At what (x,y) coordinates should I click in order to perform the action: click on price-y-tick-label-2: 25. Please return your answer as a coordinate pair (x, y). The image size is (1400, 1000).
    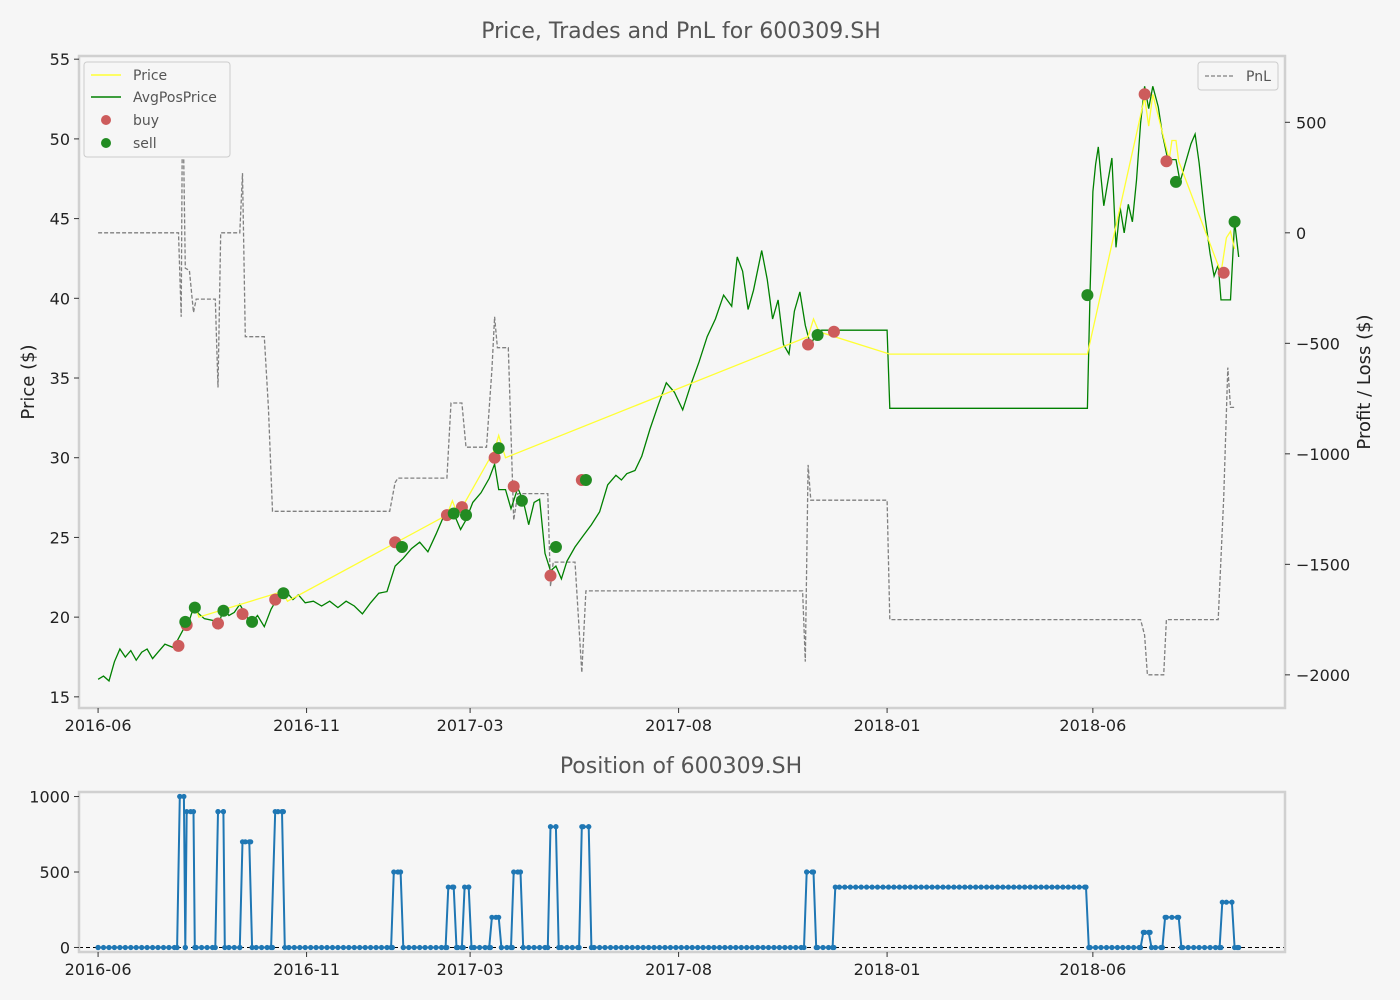
    Looking at the image, I should click on (60, 537).